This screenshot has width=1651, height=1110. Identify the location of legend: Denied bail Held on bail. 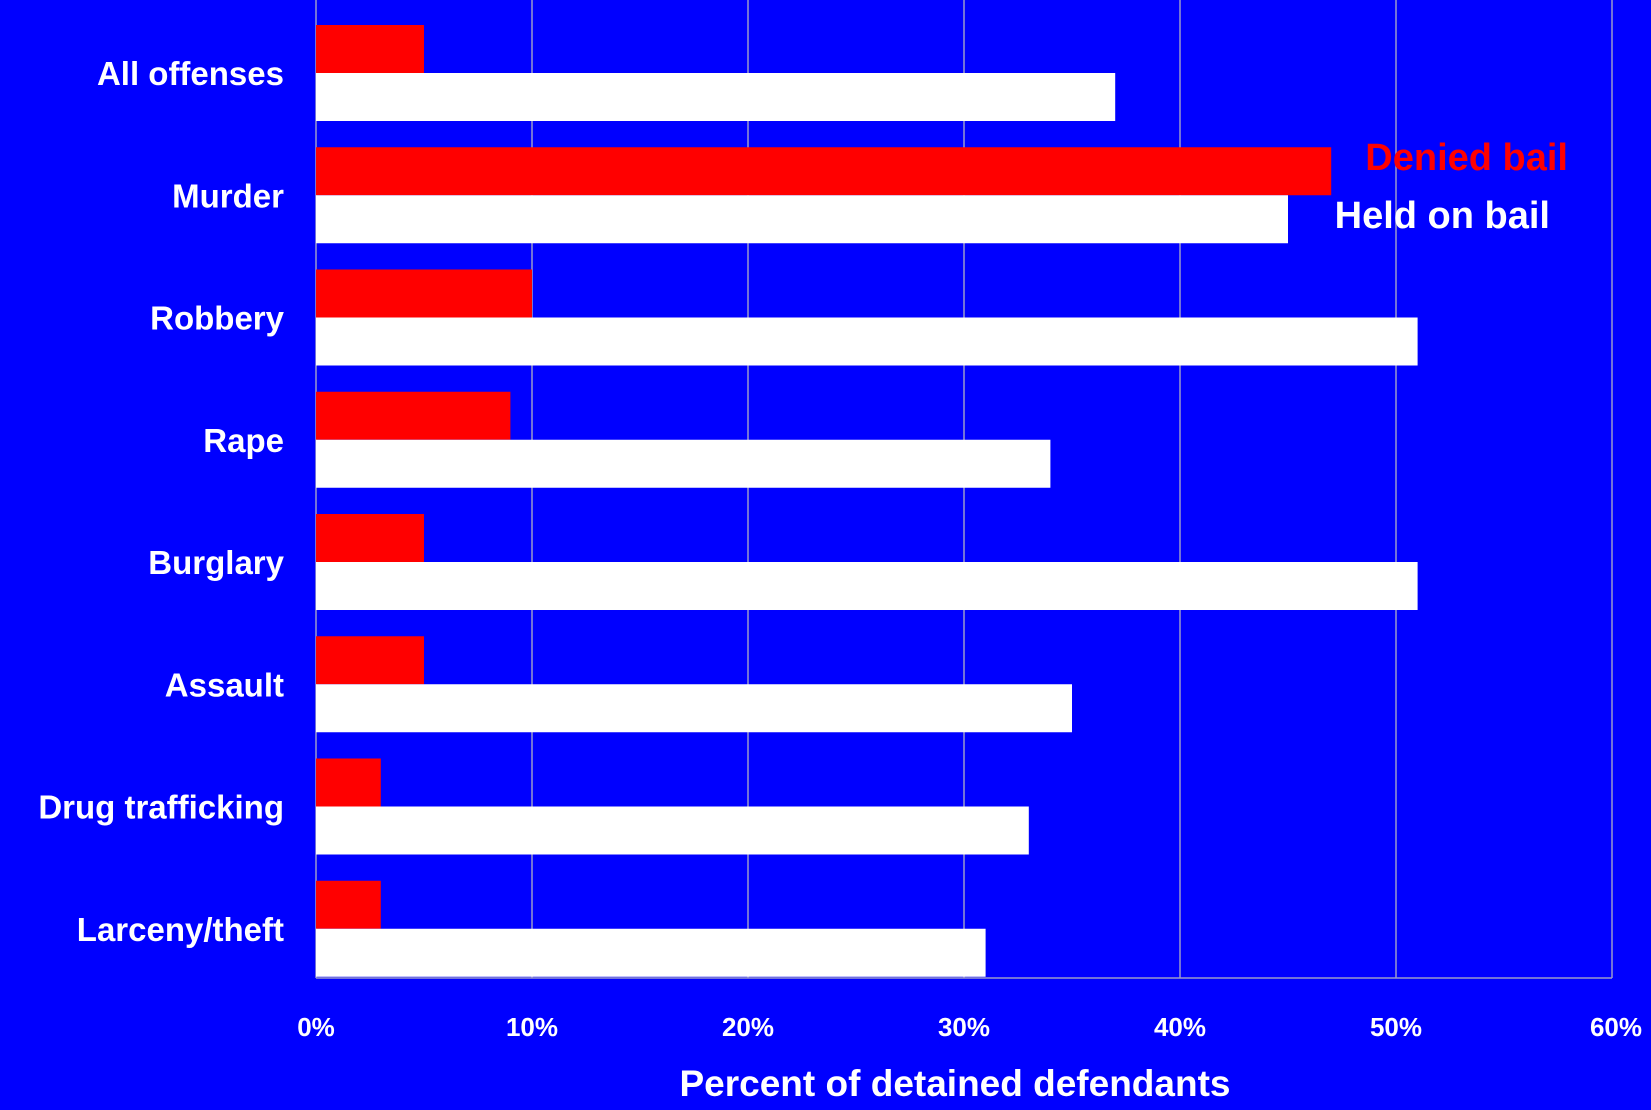
(1451, 187).